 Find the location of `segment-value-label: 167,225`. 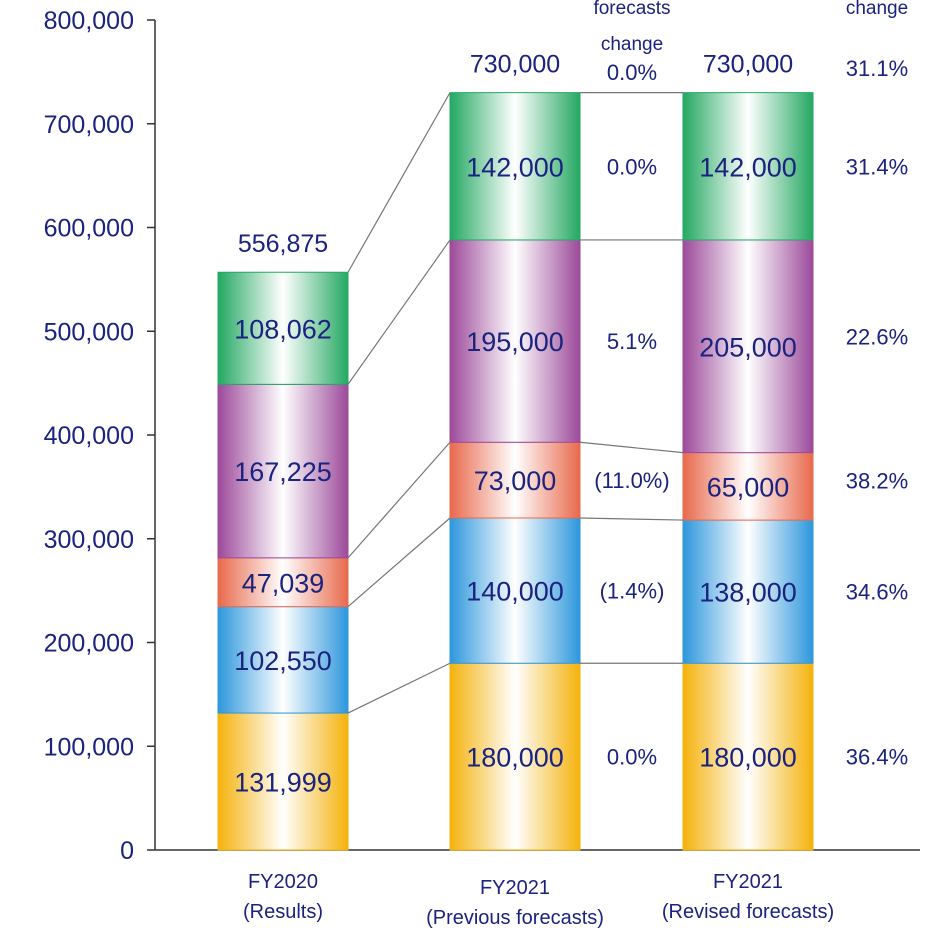

segment-value-label: 167,225 is located at coordinates (283, 472).